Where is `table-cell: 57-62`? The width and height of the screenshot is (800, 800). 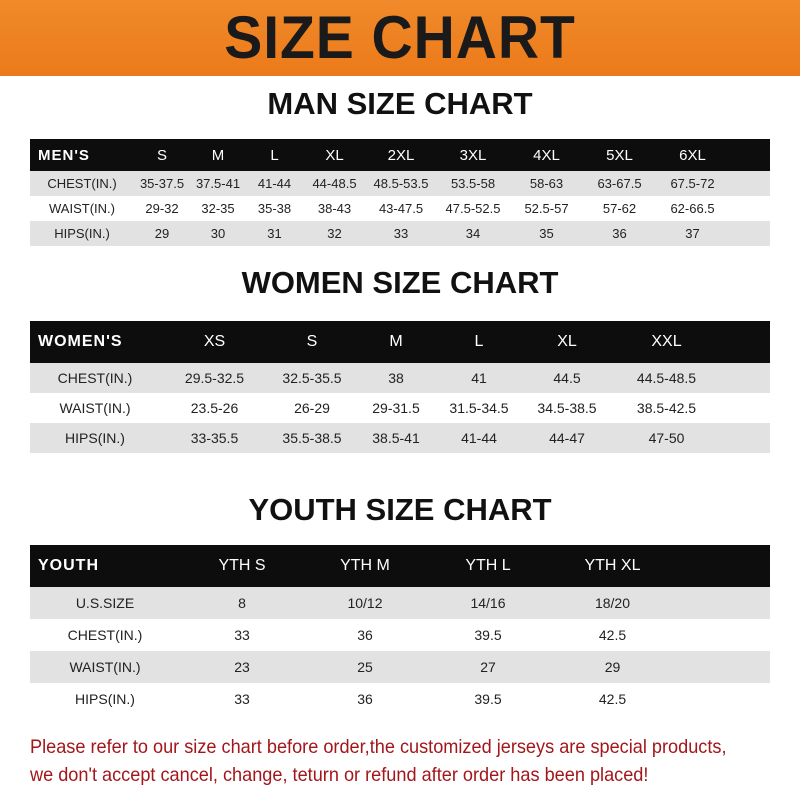
table-cell: 57-62 is located at coordinates (619, 208).